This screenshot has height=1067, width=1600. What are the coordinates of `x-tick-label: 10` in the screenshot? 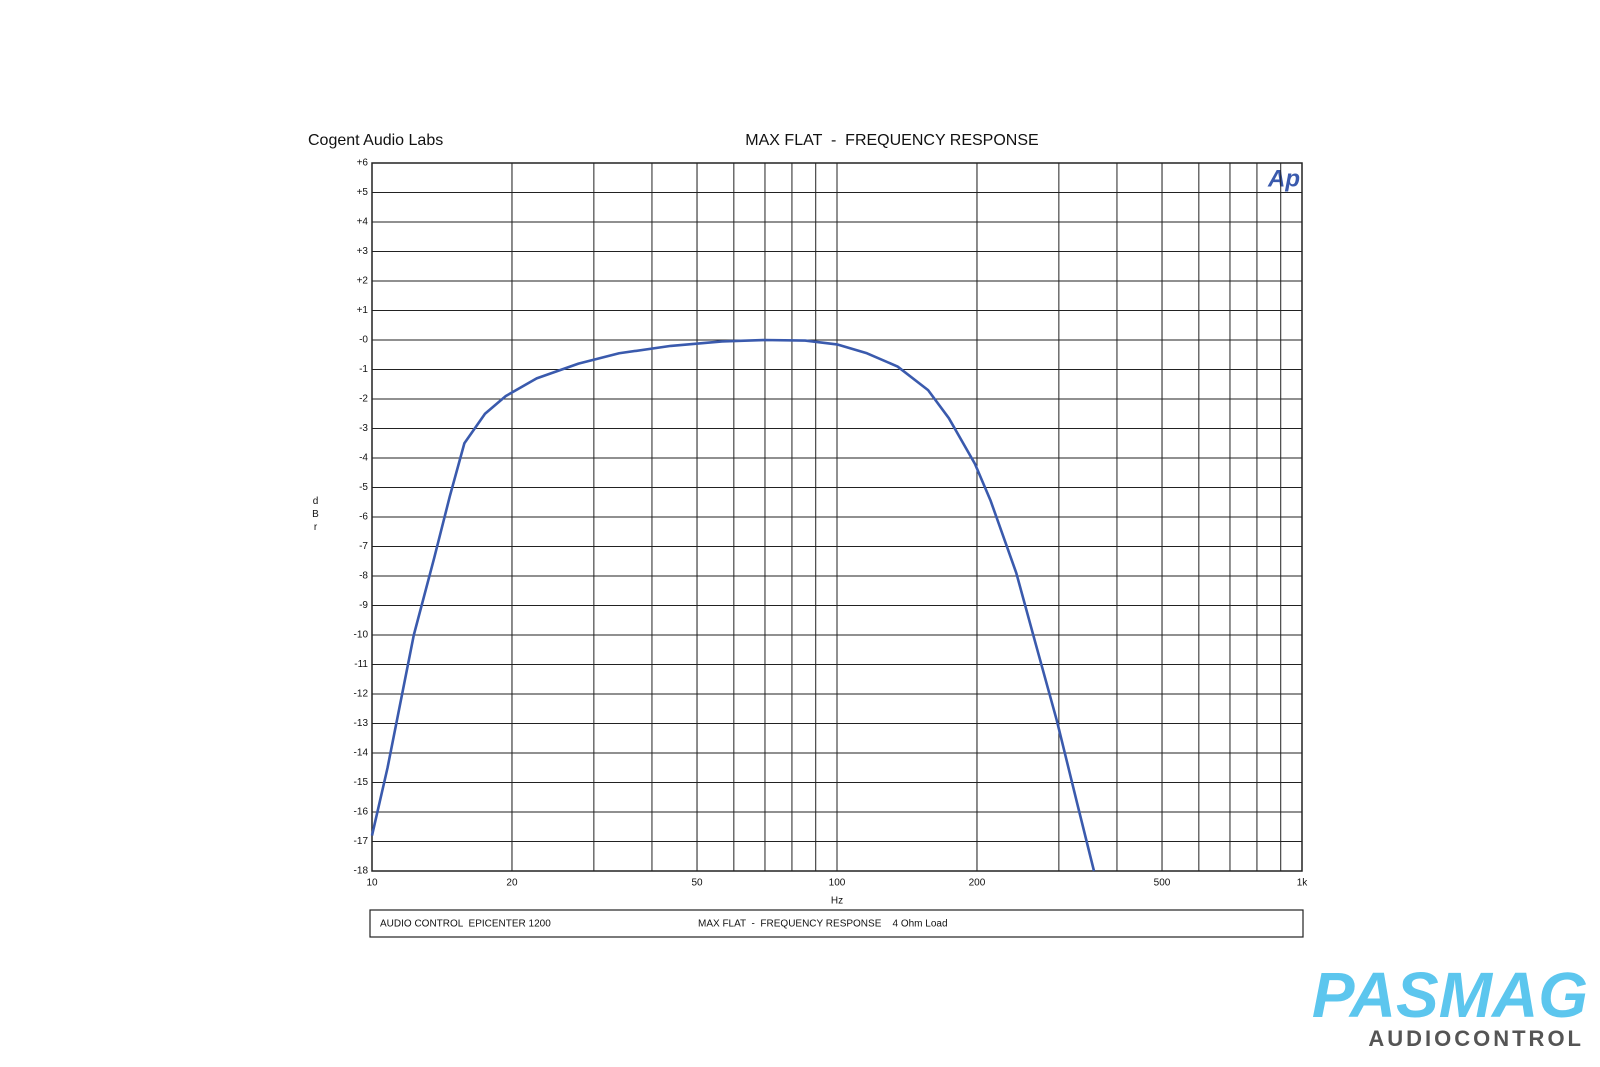 It's located at (372, 883).